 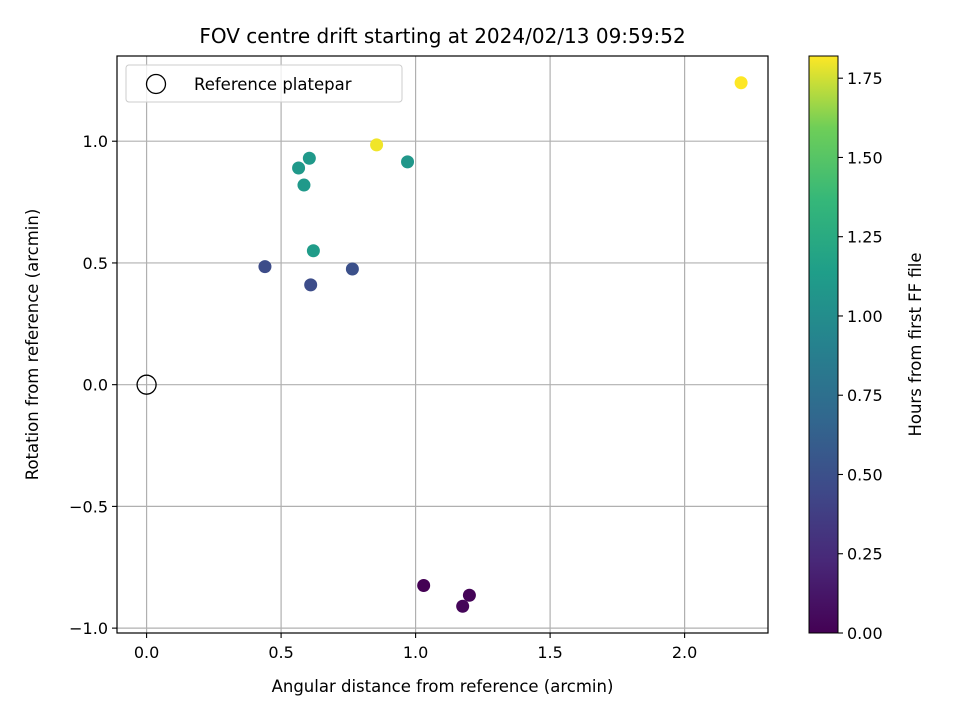 I want to click on x-tick-label: 2.0, so click(x=684, y=652).